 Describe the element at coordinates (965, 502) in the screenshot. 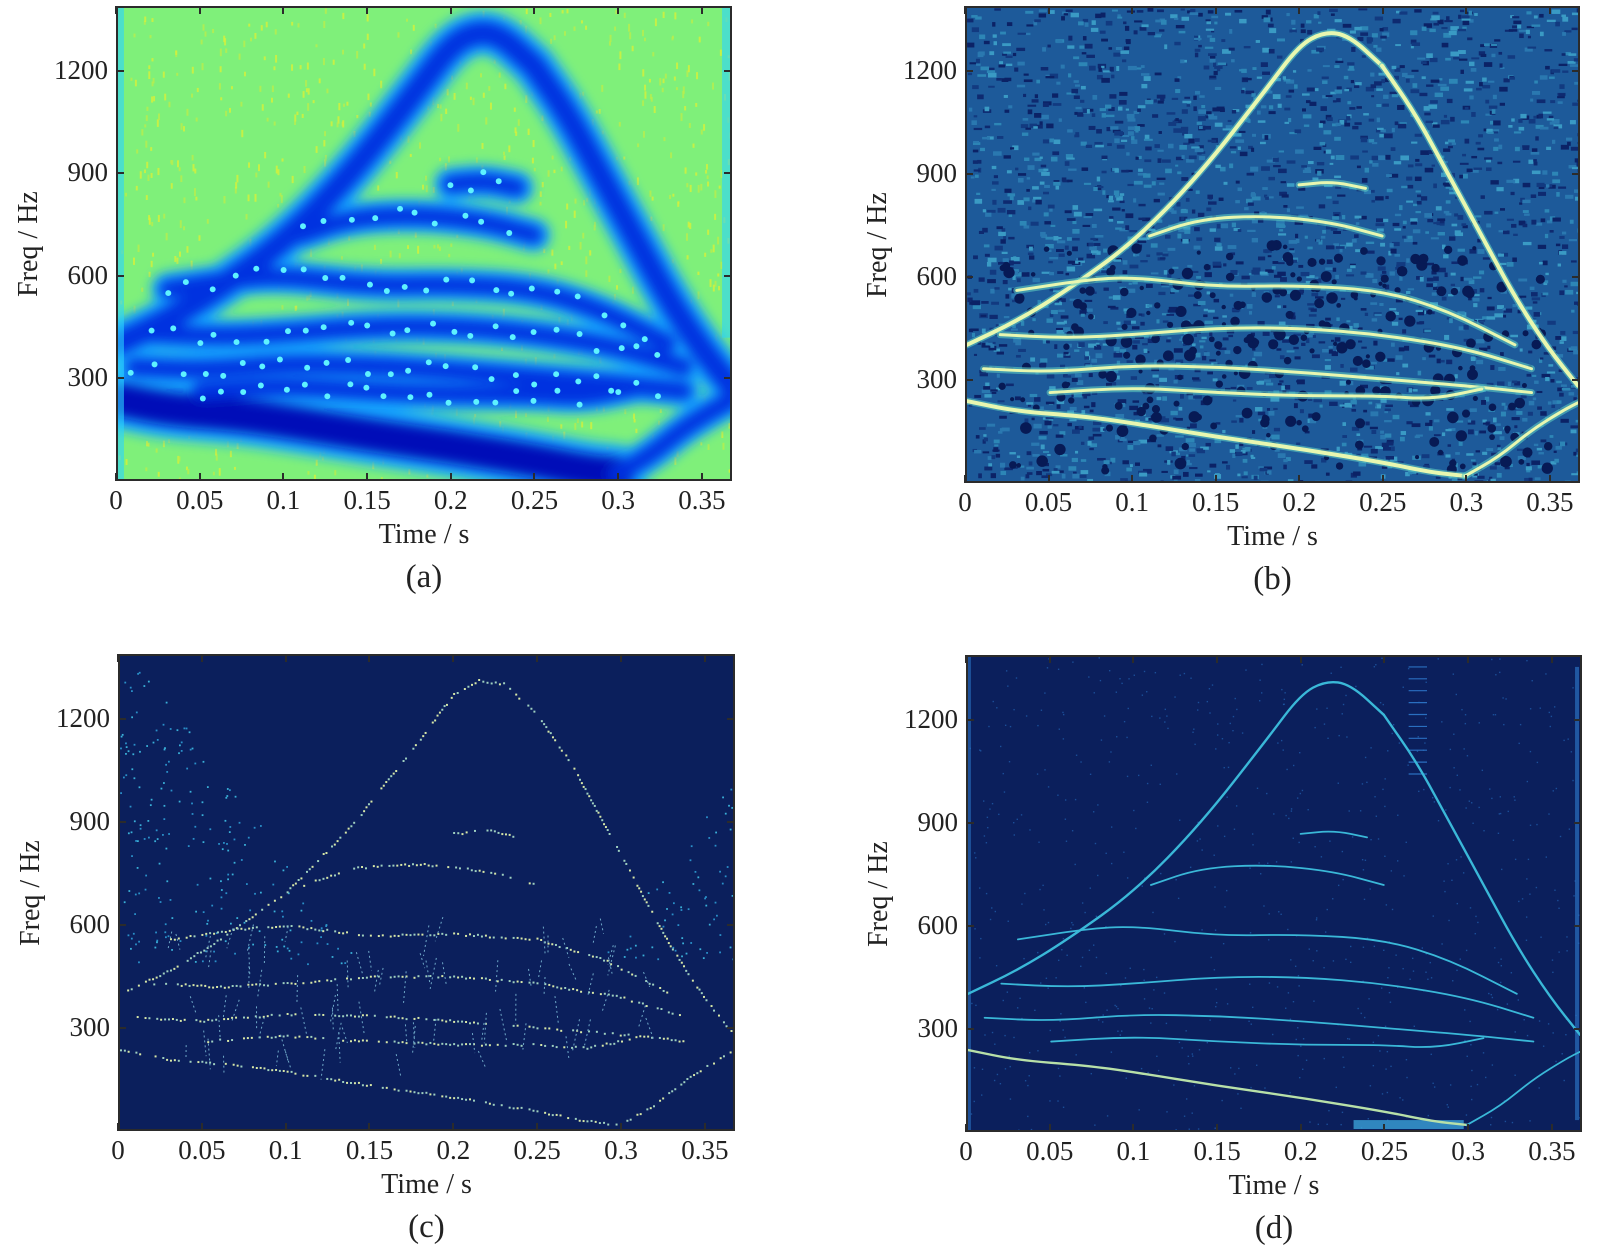

I see `x-tick-label: 0` at that location.